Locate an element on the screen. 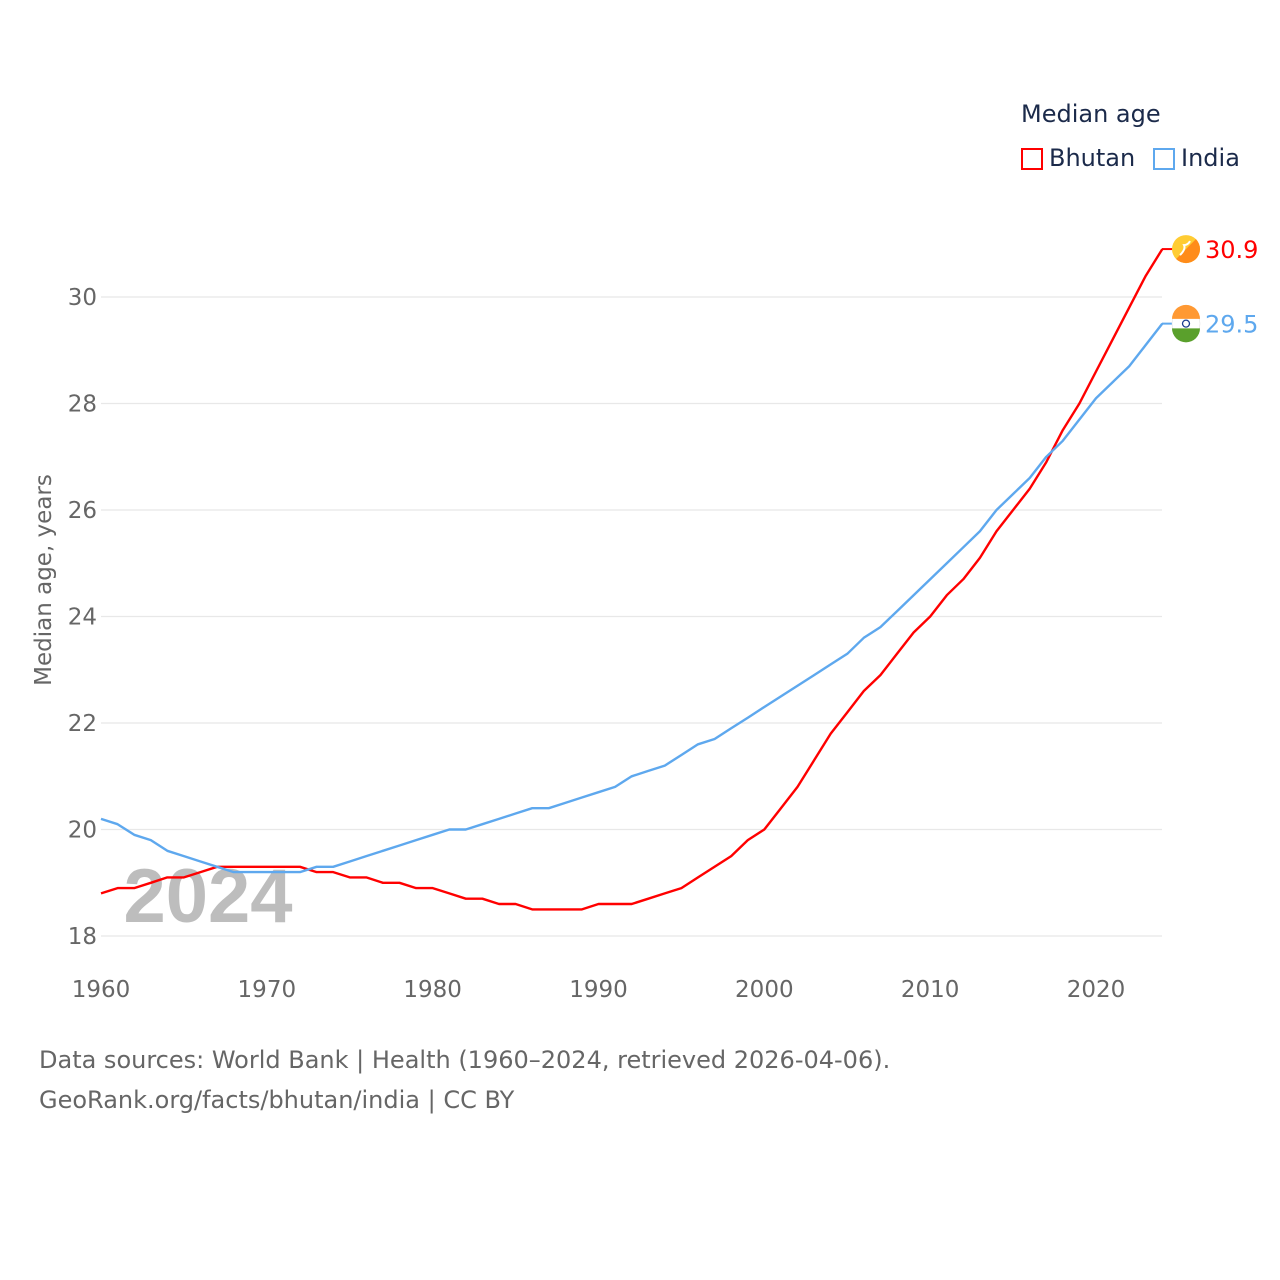 The image size is (1280, 1280). x-tick-label: 1990 is located at coordinates (598, 990).